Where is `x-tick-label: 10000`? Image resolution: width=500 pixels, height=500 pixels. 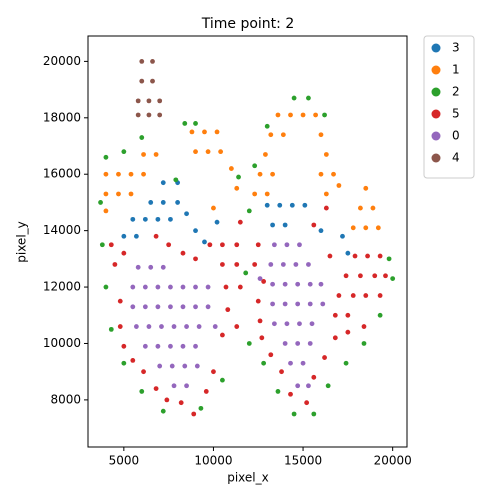
x-tick-label: 10000 is located at coordinates (213, 461).